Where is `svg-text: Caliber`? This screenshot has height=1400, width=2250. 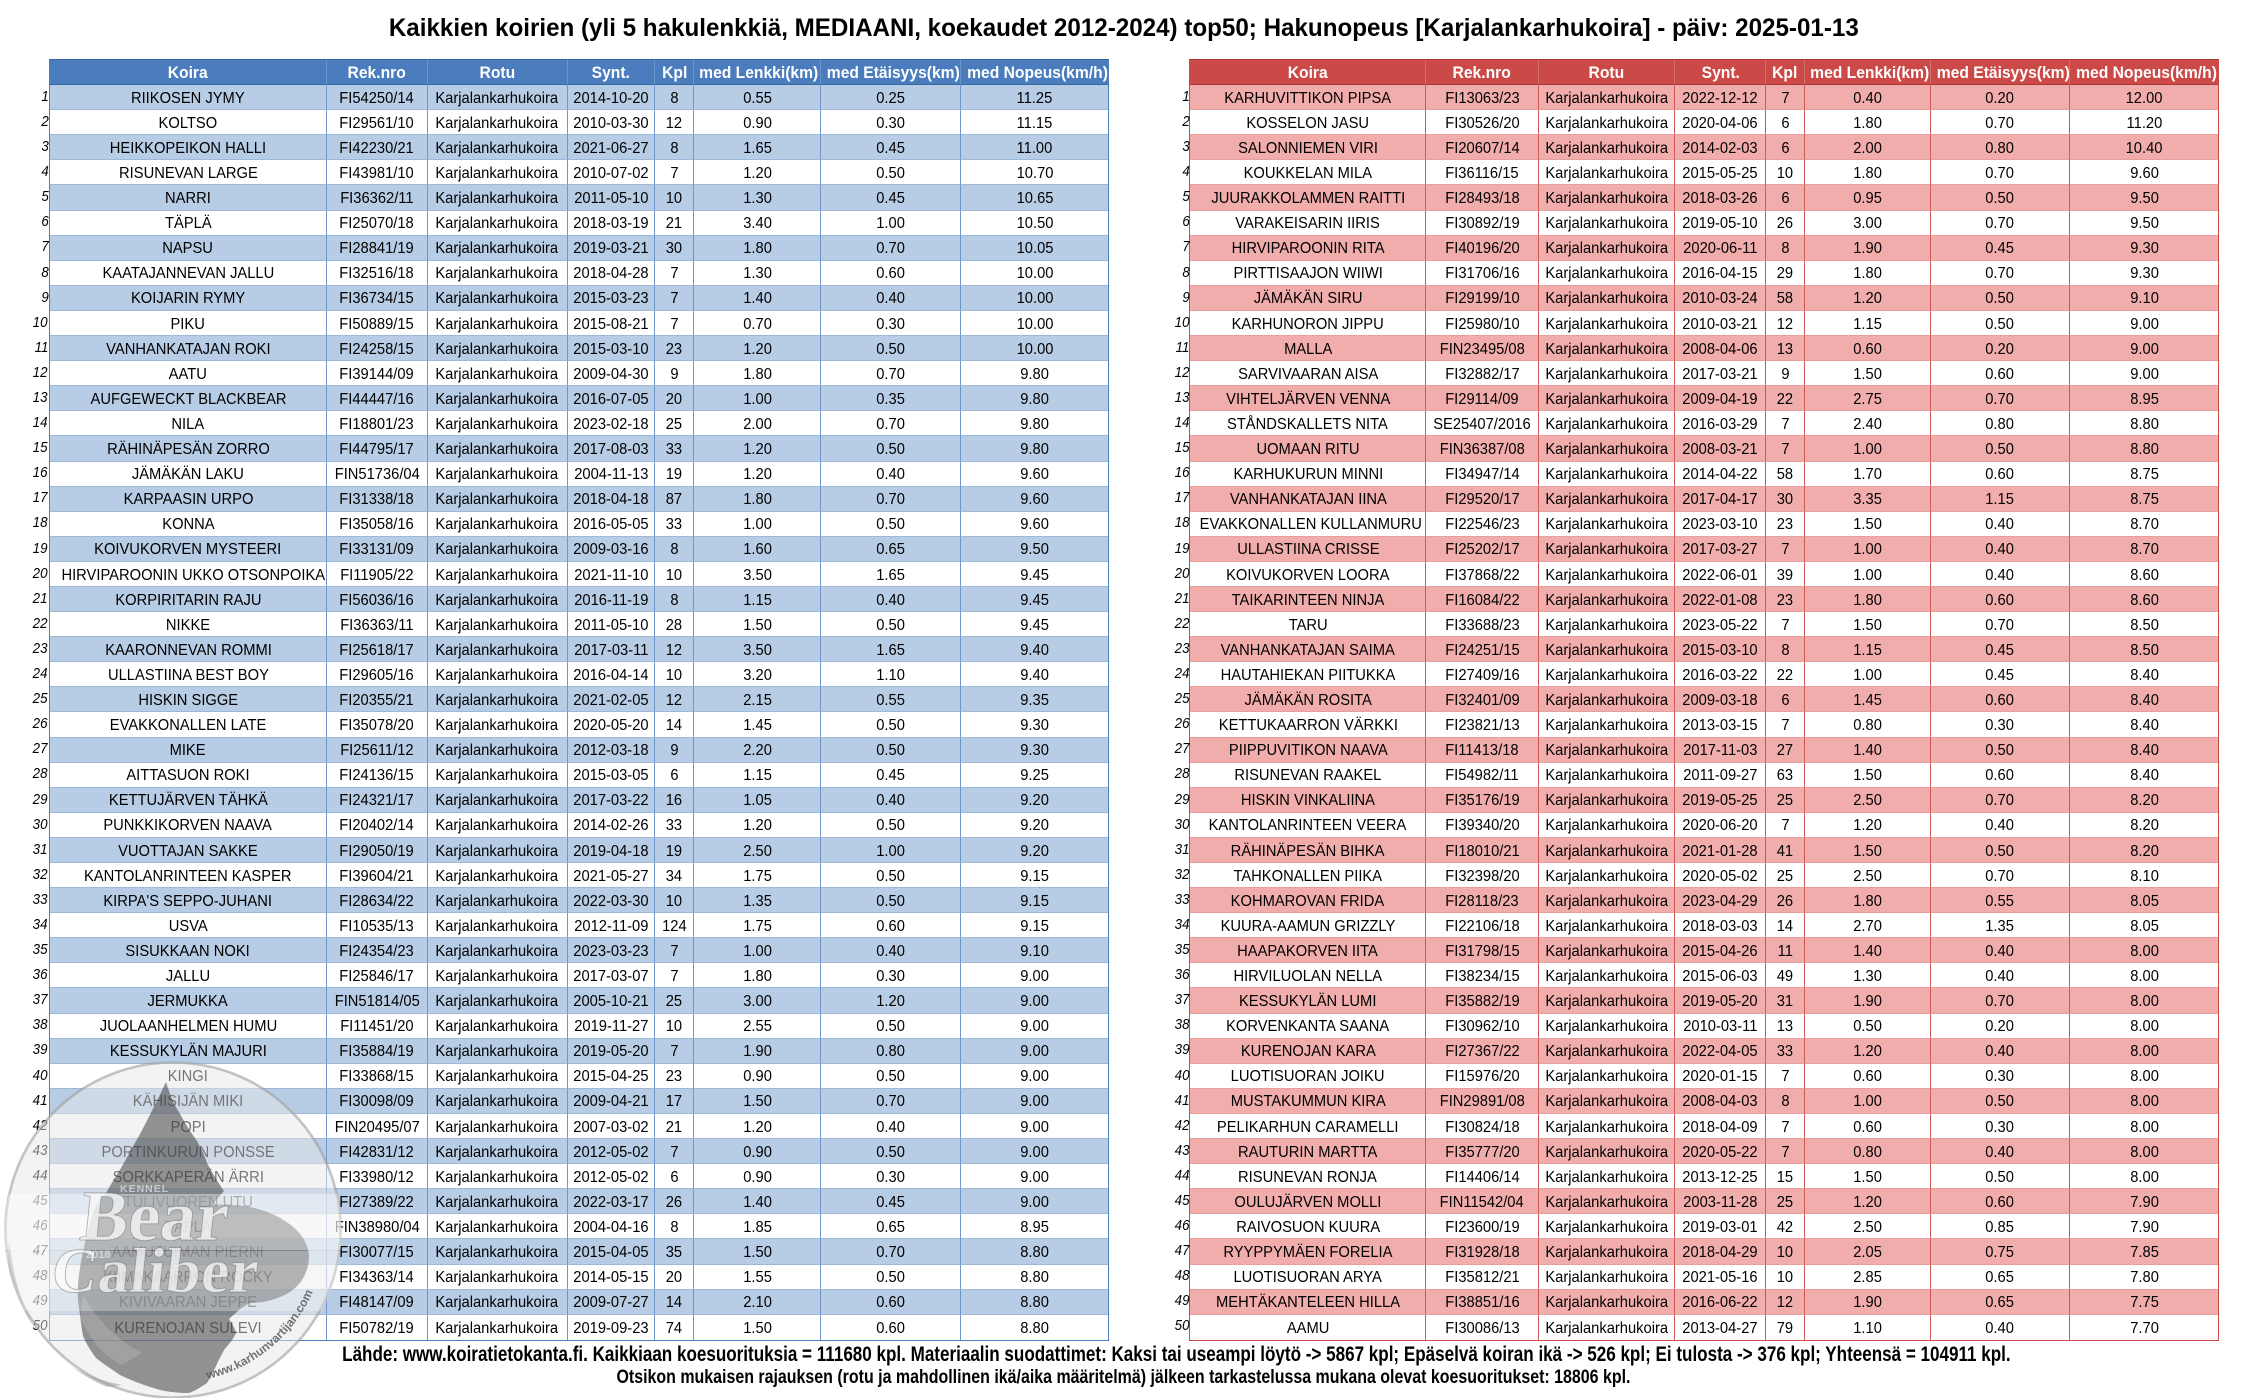
svg-text: Caliber is located at coordinates (155, 1270).